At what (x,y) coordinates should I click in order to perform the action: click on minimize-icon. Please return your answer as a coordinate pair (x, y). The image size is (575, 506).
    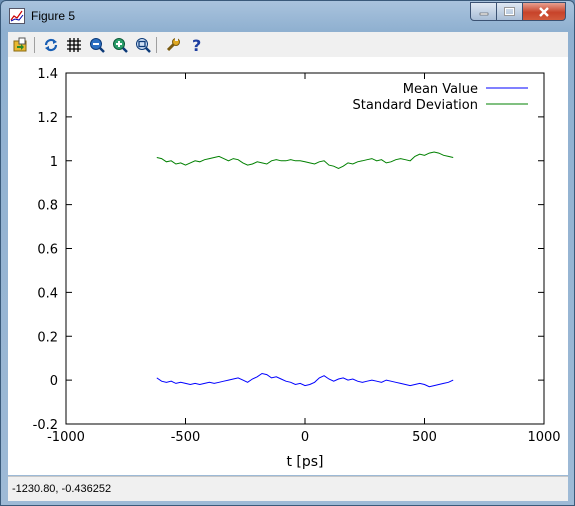
    Looking at the image, I should click on (483, 13).